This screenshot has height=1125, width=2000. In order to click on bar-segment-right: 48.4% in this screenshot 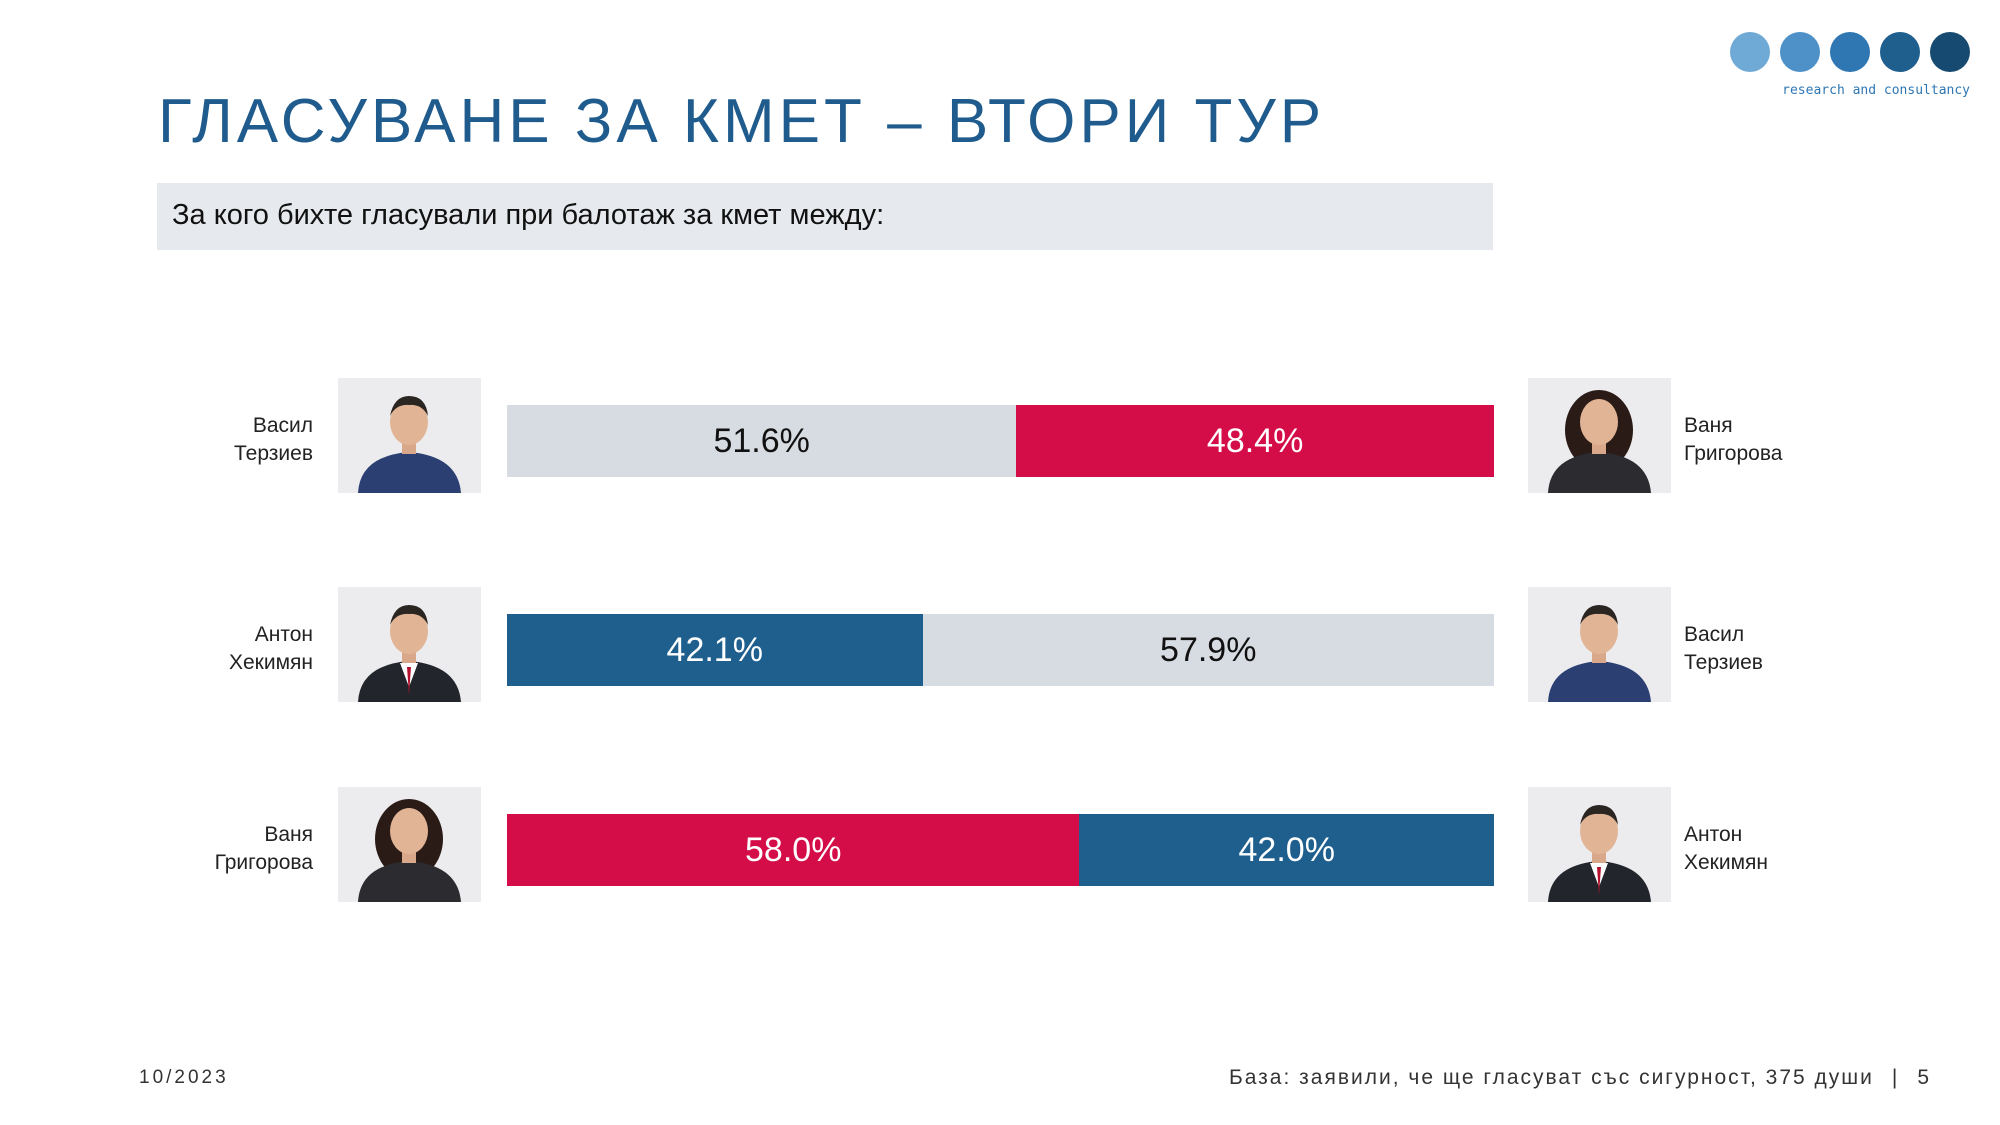, I will do `click(1255, 441)`.